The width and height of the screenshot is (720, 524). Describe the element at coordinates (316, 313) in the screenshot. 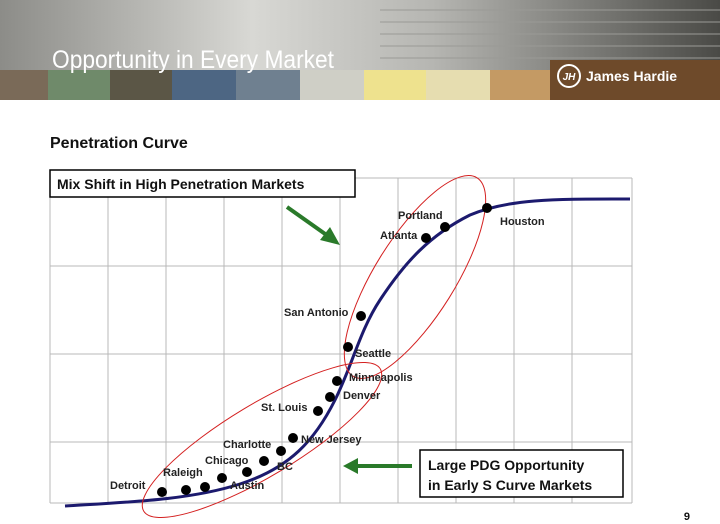

I see `market-label: San Antonio` at that location.